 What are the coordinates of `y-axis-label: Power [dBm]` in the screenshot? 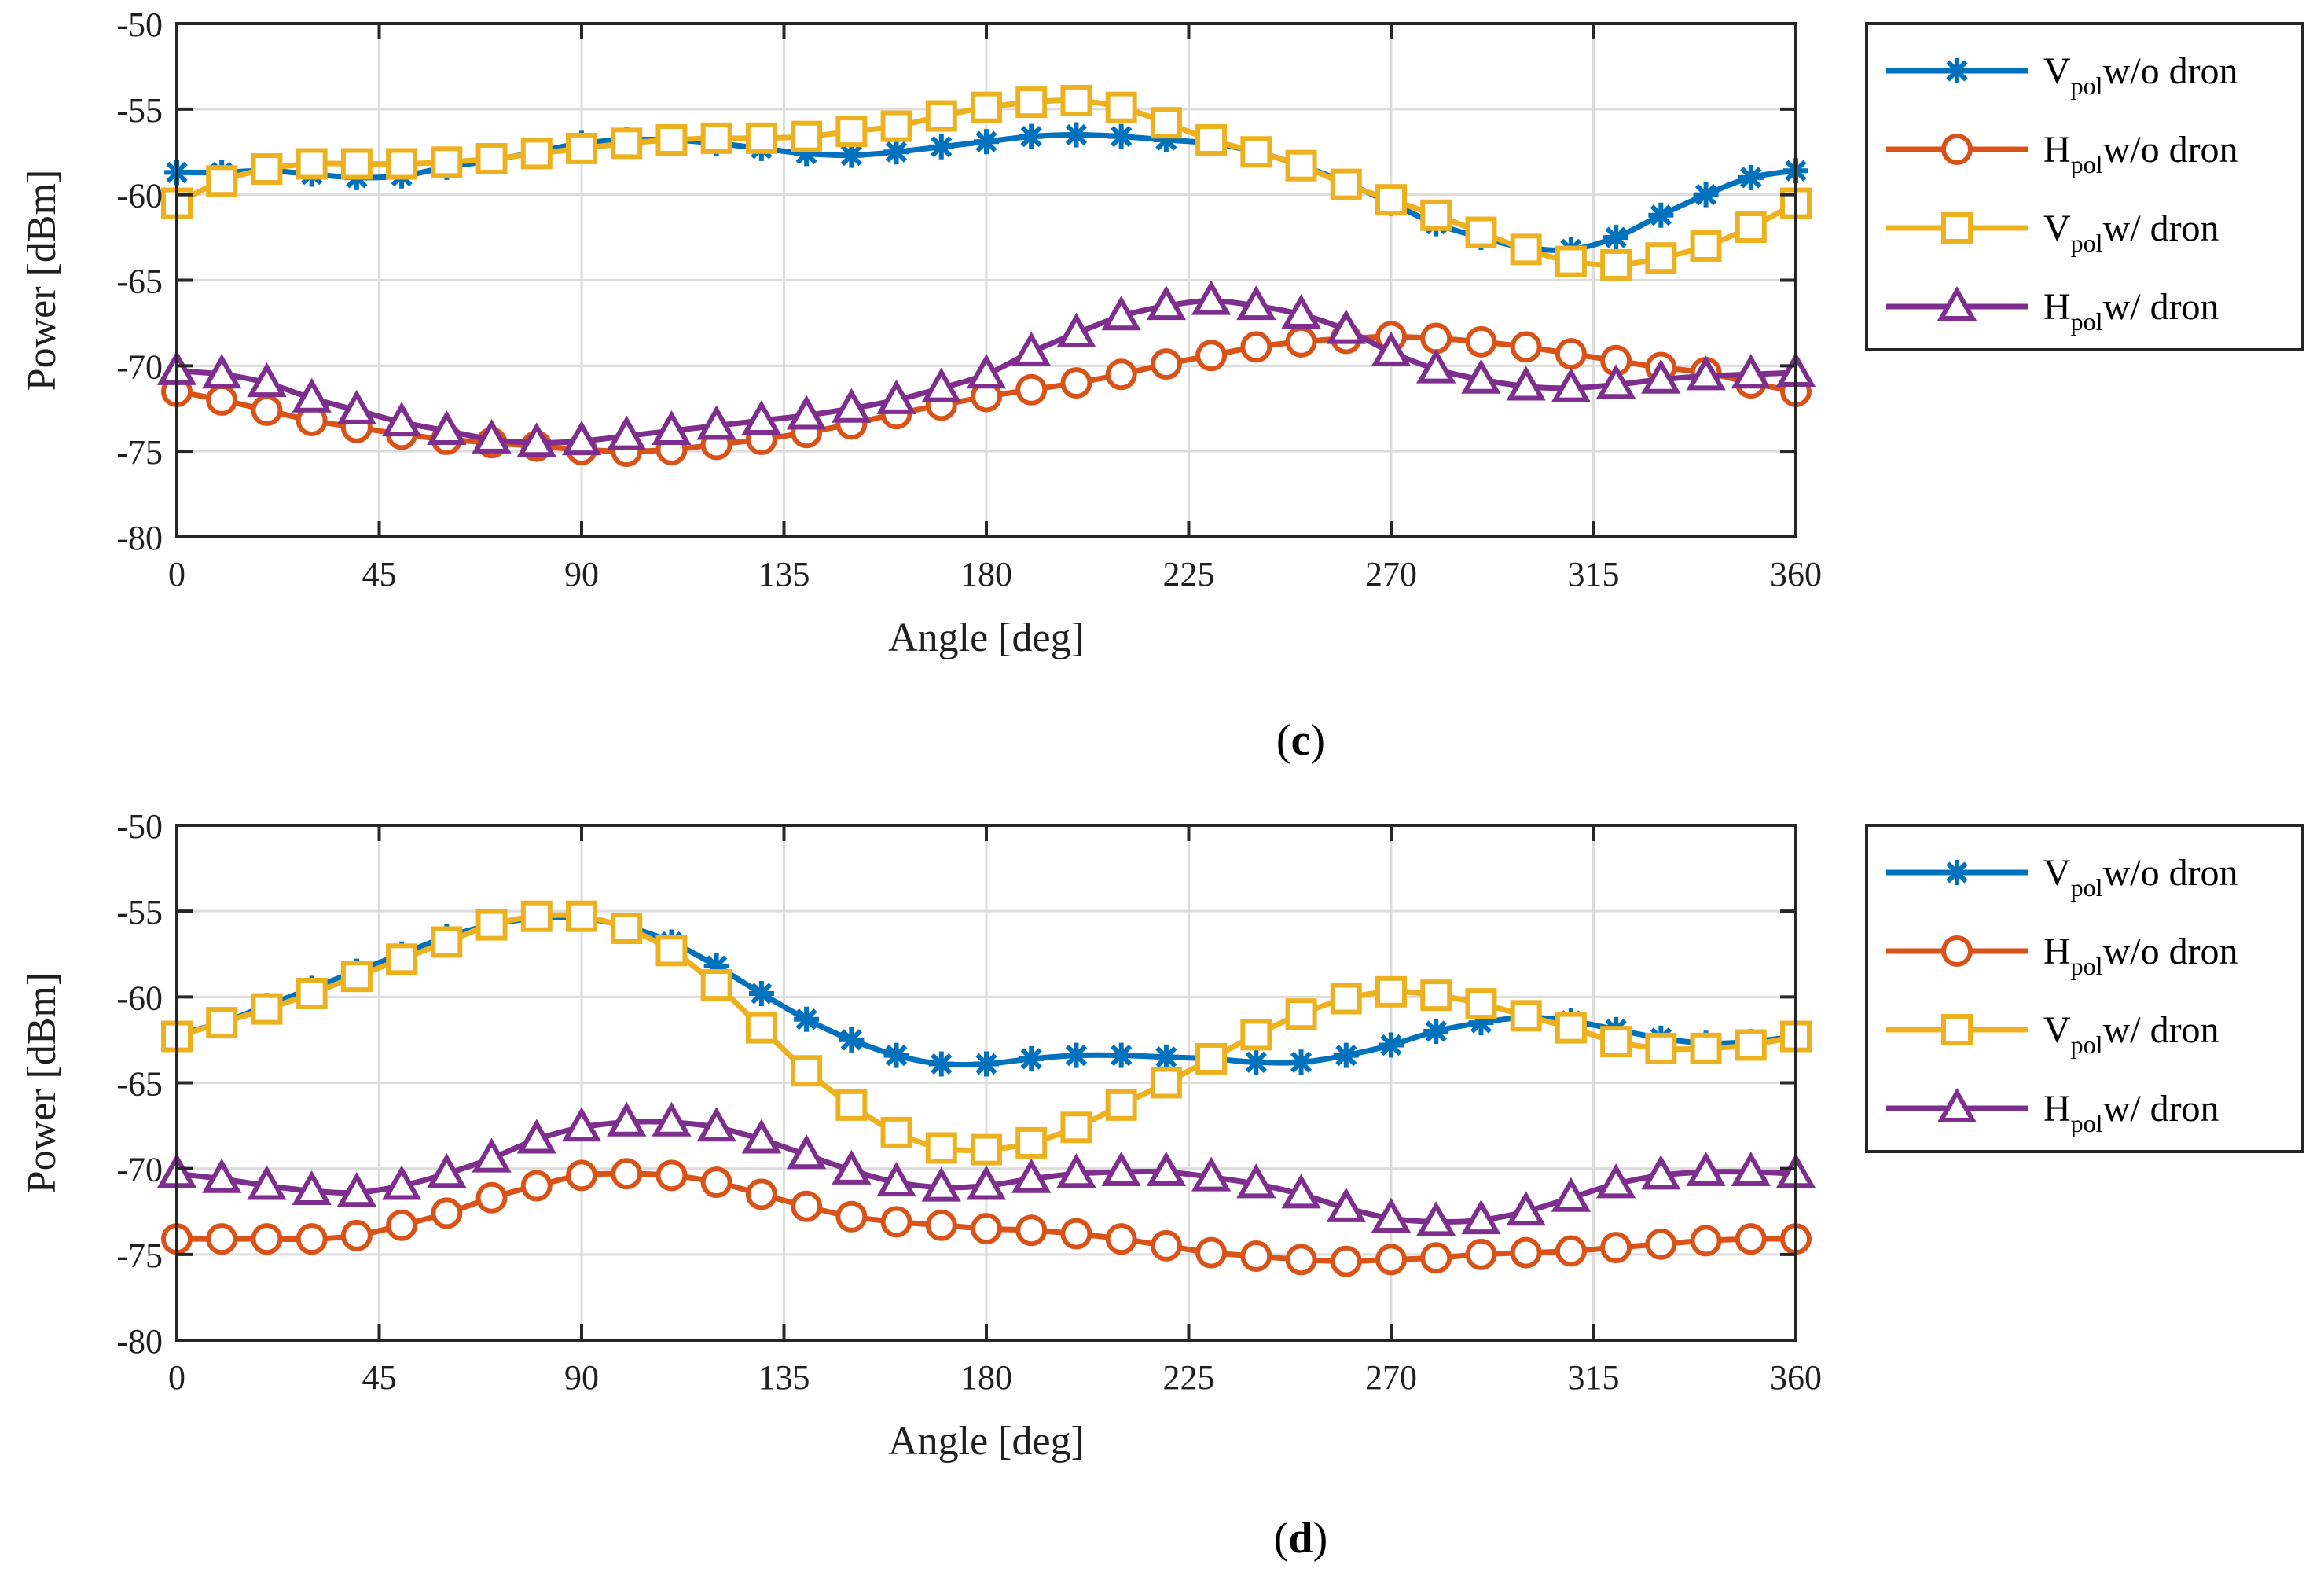 It's located at (42, 280).